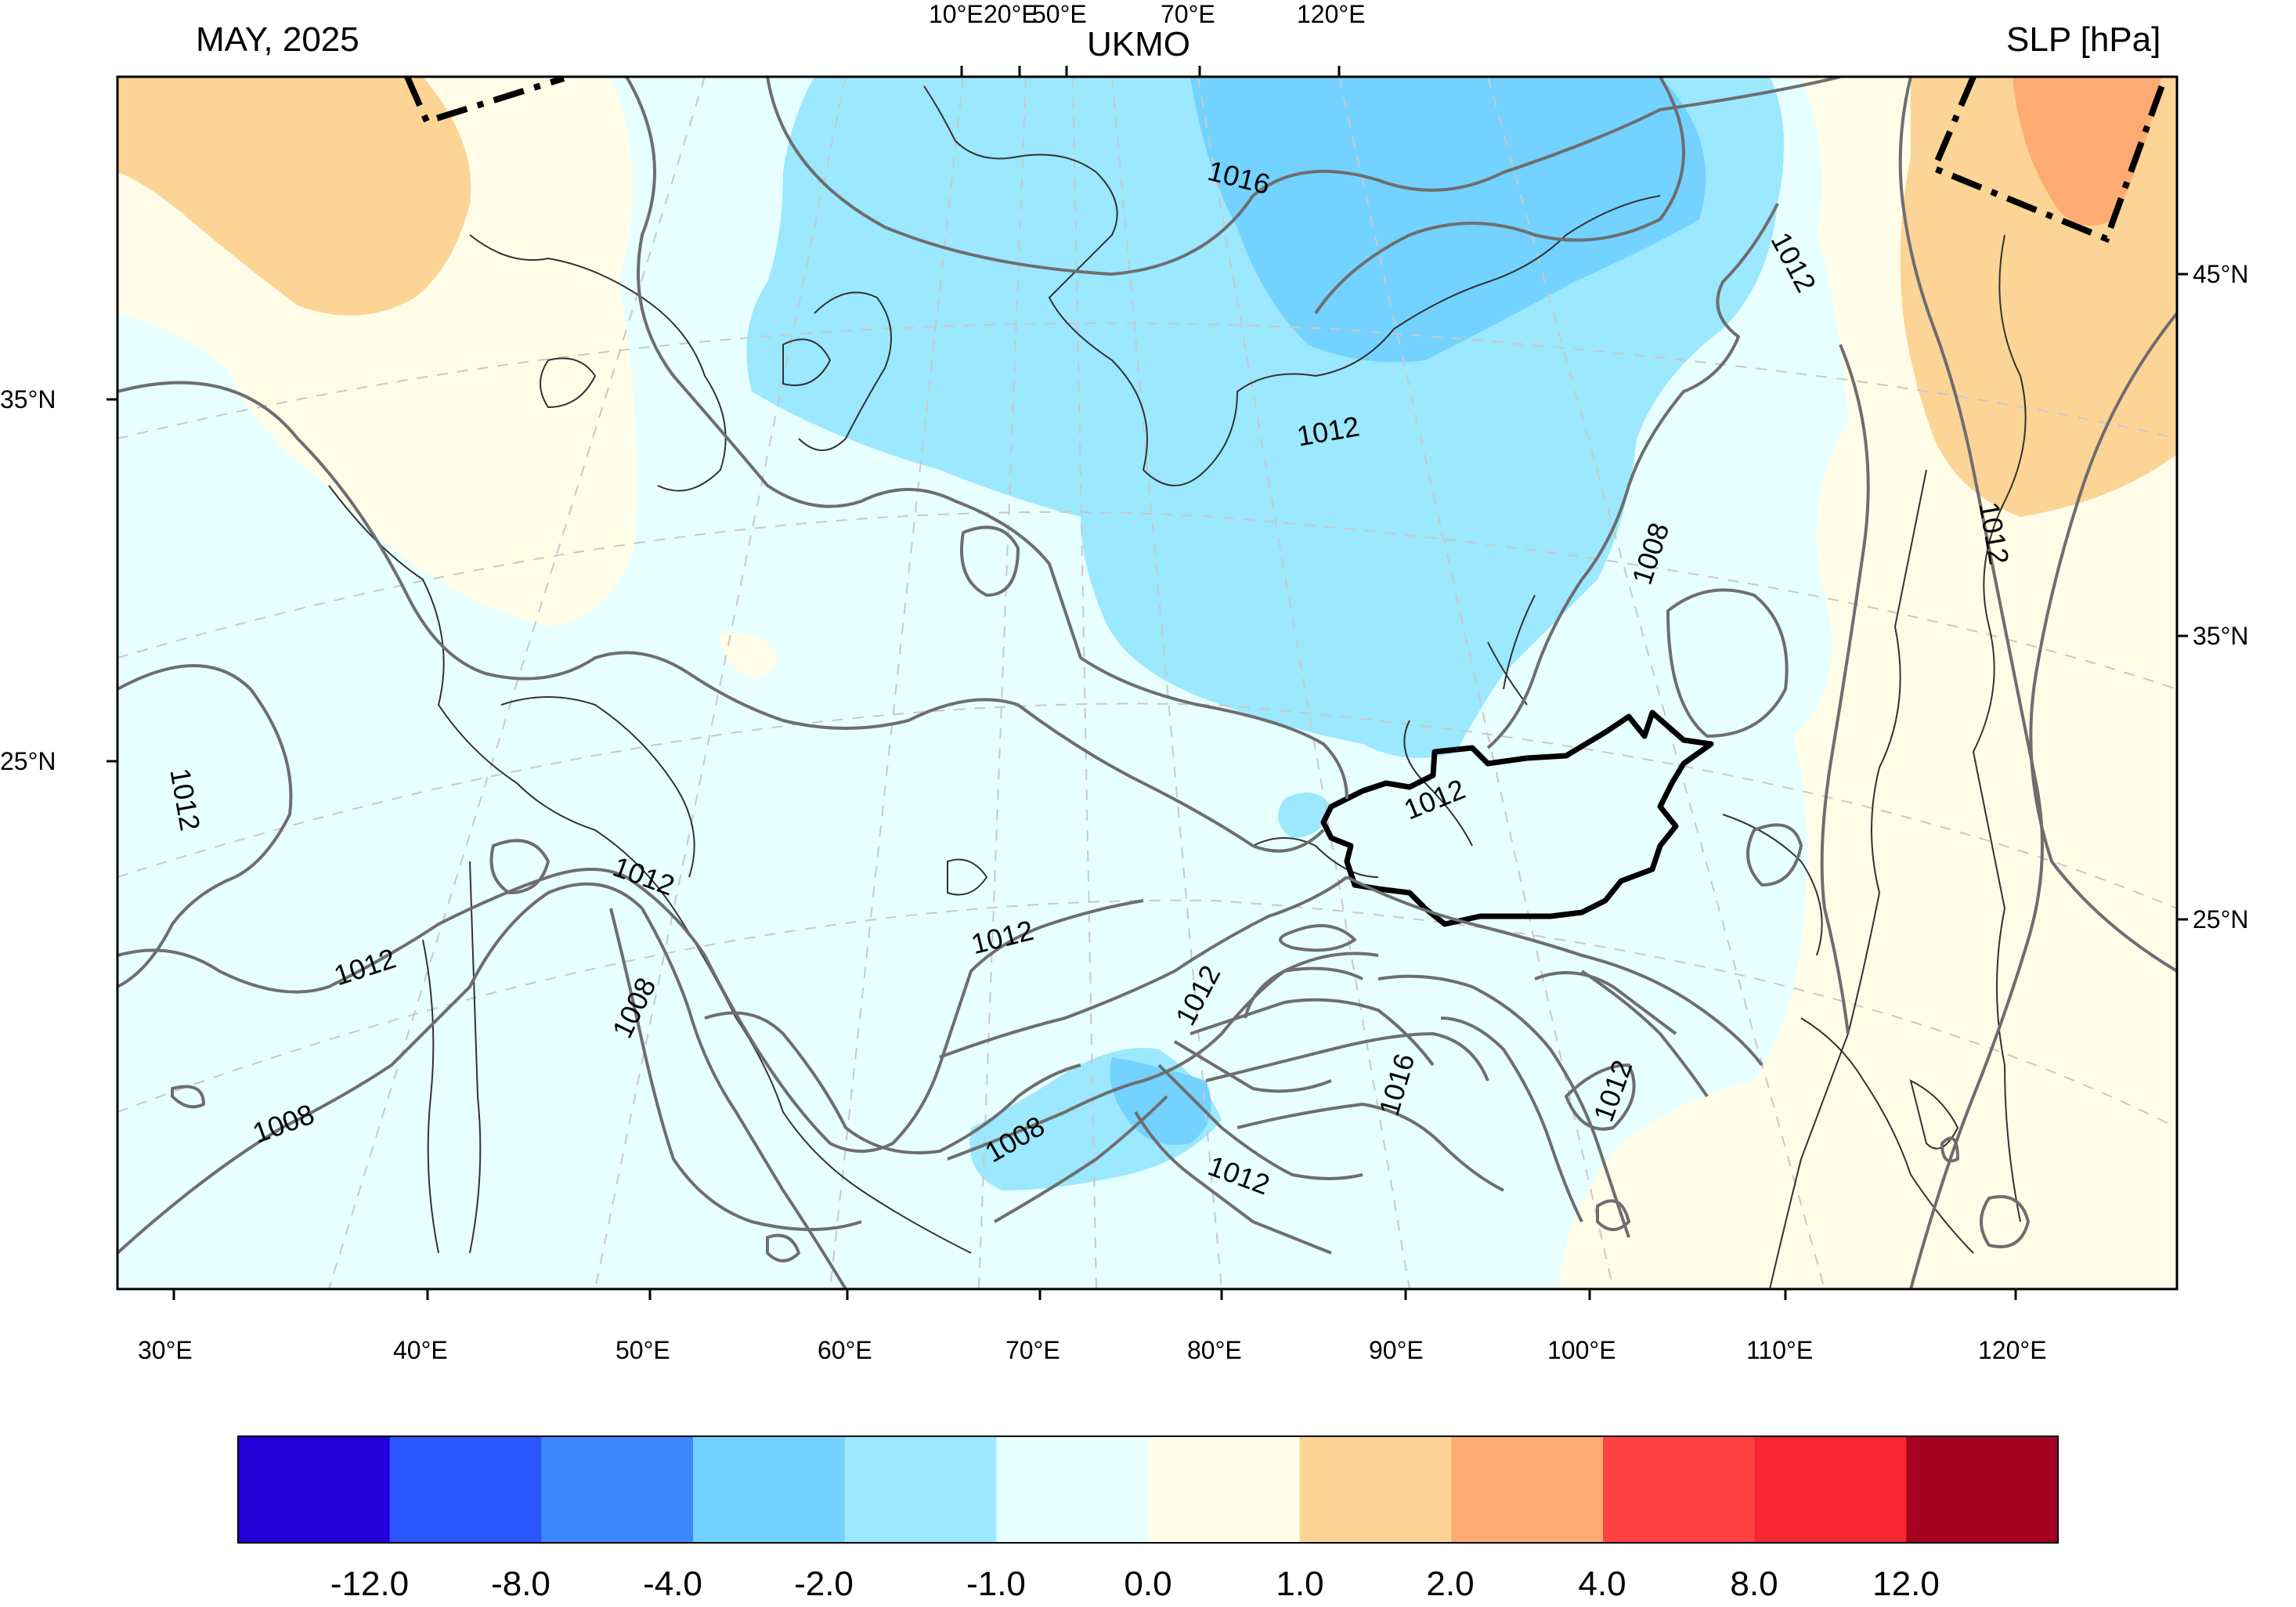  What do you see at coordinates (1448, 220) in the screenshot?
I see `anomaly-negative4-north` at bounding box center [1448, 220].